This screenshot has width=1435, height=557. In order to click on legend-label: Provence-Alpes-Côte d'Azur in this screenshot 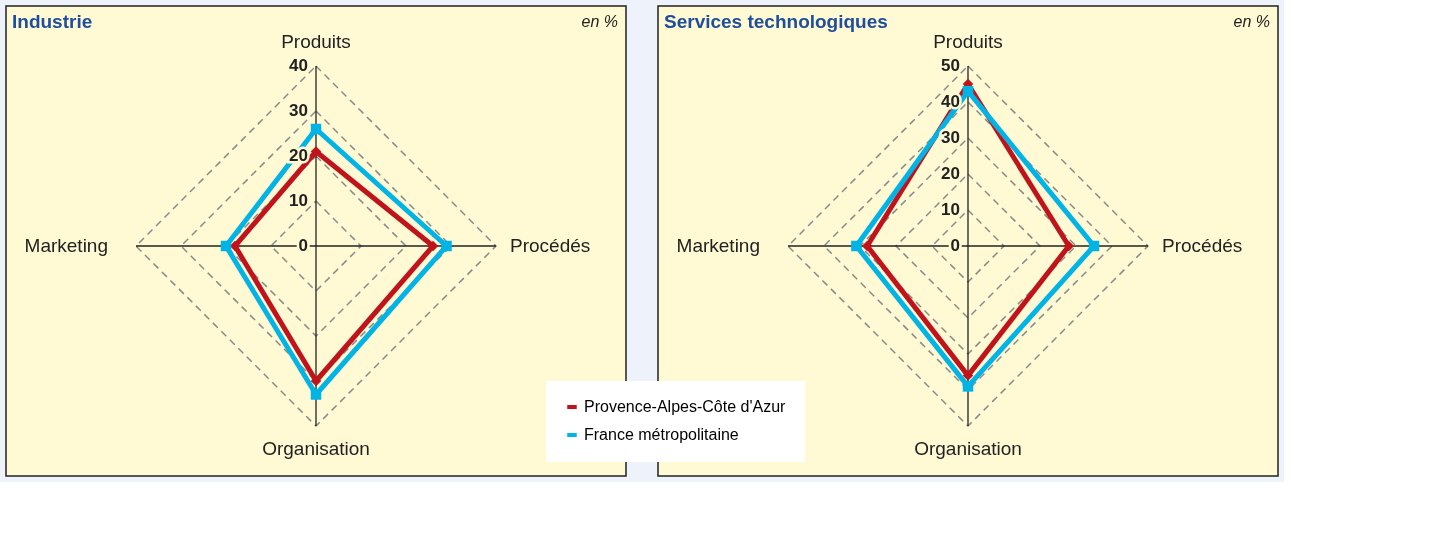, I will do `click(685, 406)`.